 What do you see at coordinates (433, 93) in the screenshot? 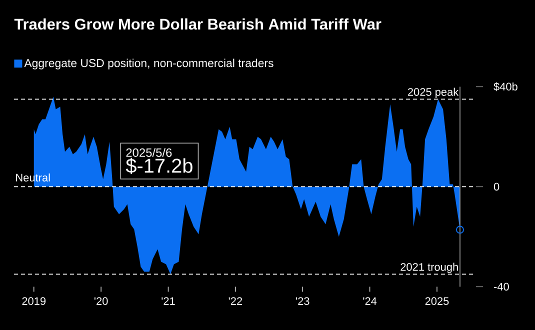
I see `ref-line-label: 2025 peak` at bounding box center [433, 93].